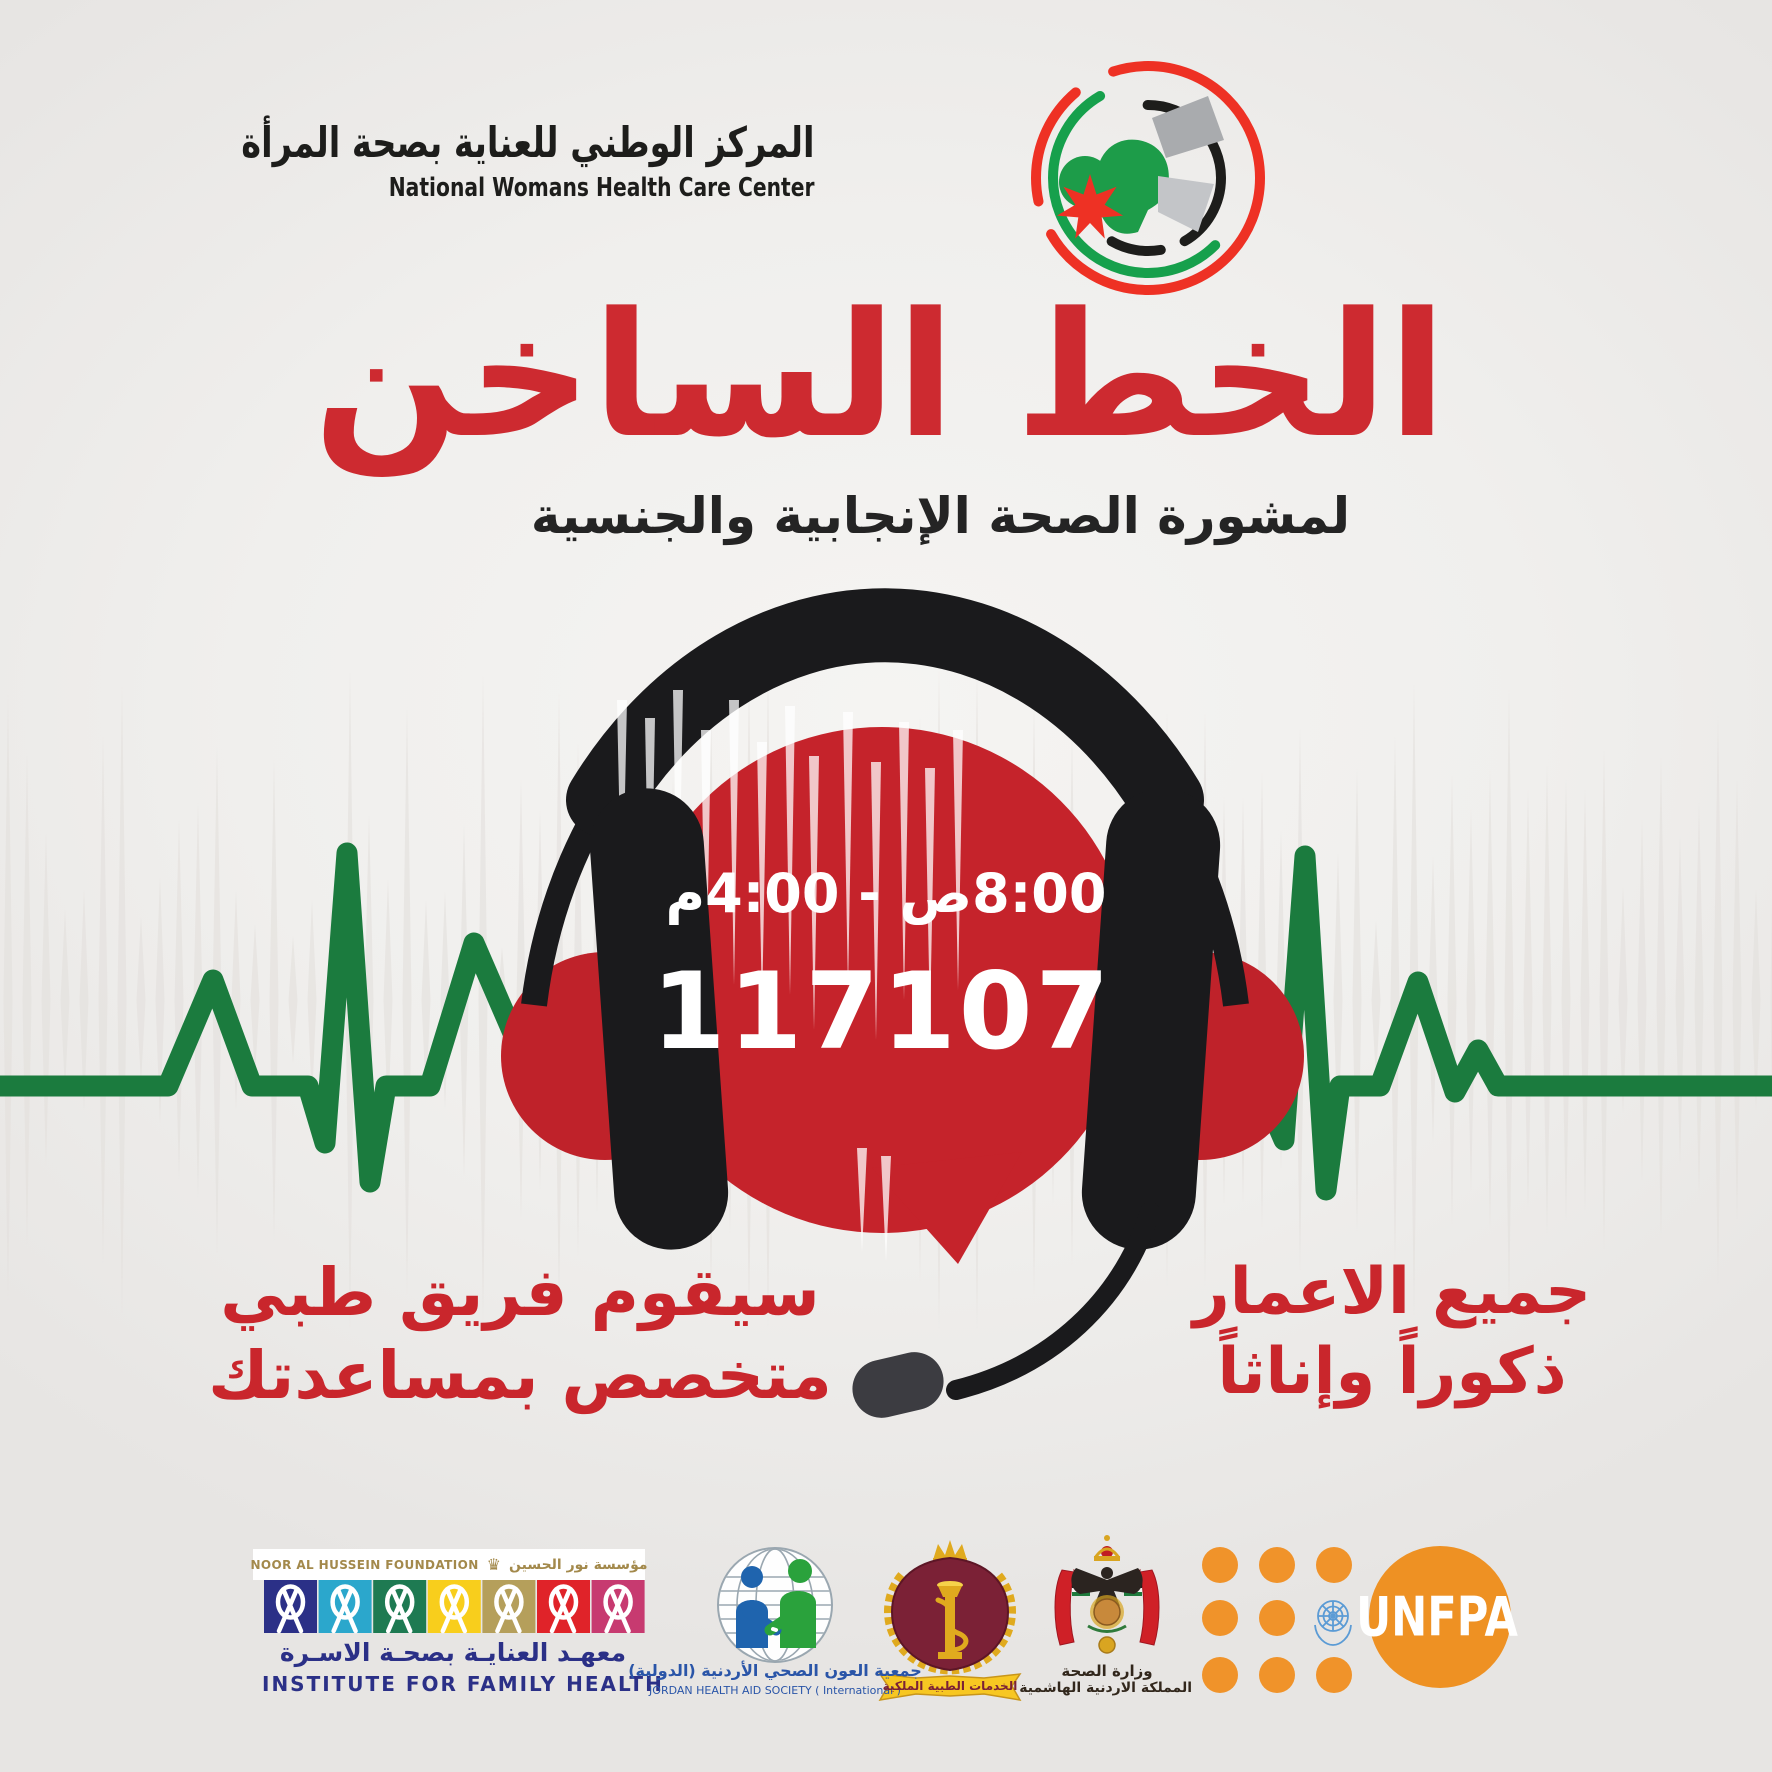 Image resolution: width=1772 pixels, height=1772 pixels. What do you see at coordinates (454, 1607) in the screenshot?
I see `ribbon-squares` at bounding box center [454, 1607].